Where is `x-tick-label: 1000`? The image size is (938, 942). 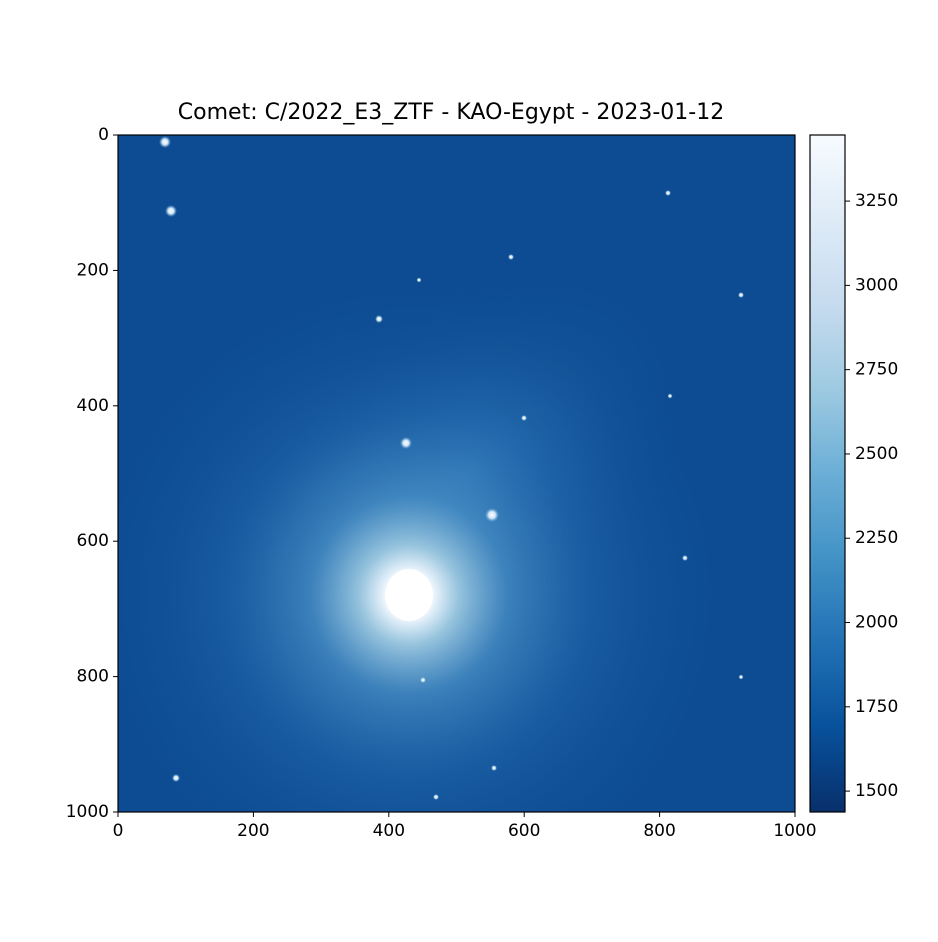
x-tick-label: 1000 is located at coordinates (794, 831).